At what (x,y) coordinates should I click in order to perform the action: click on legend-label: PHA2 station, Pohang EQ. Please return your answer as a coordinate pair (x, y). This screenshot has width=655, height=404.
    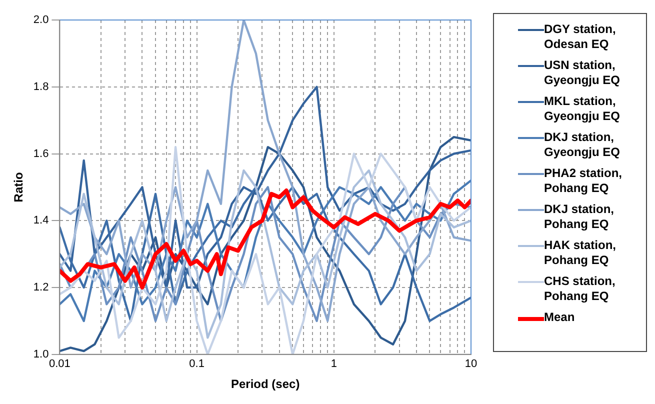
    Looking at the image, I should click on (583, 181).